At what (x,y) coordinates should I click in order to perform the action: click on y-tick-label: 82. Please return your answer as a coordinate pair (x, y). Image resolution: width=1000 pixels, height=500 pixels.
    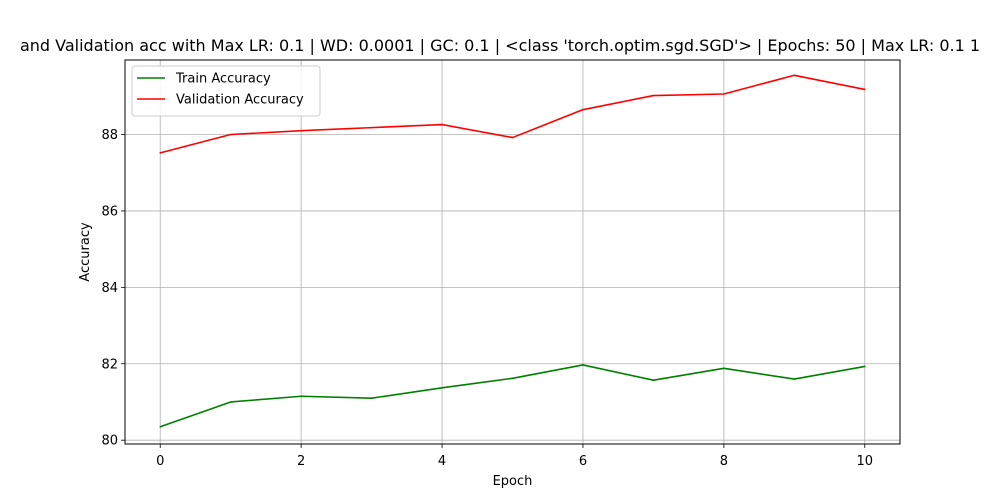
    Looking at the image, I should click on (109, 364).